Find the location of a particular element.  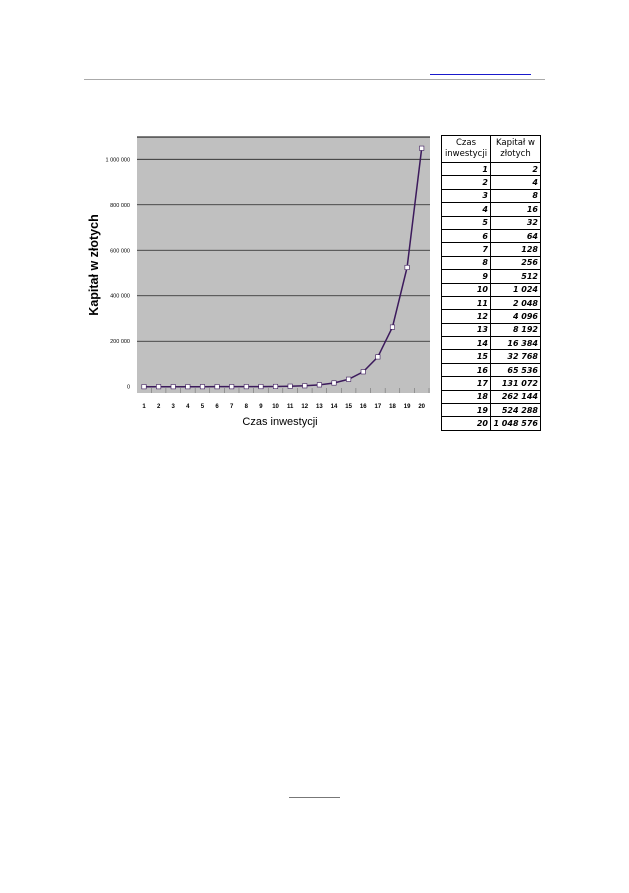

x-tick-label: 4 is located at coordinates (188, 407).